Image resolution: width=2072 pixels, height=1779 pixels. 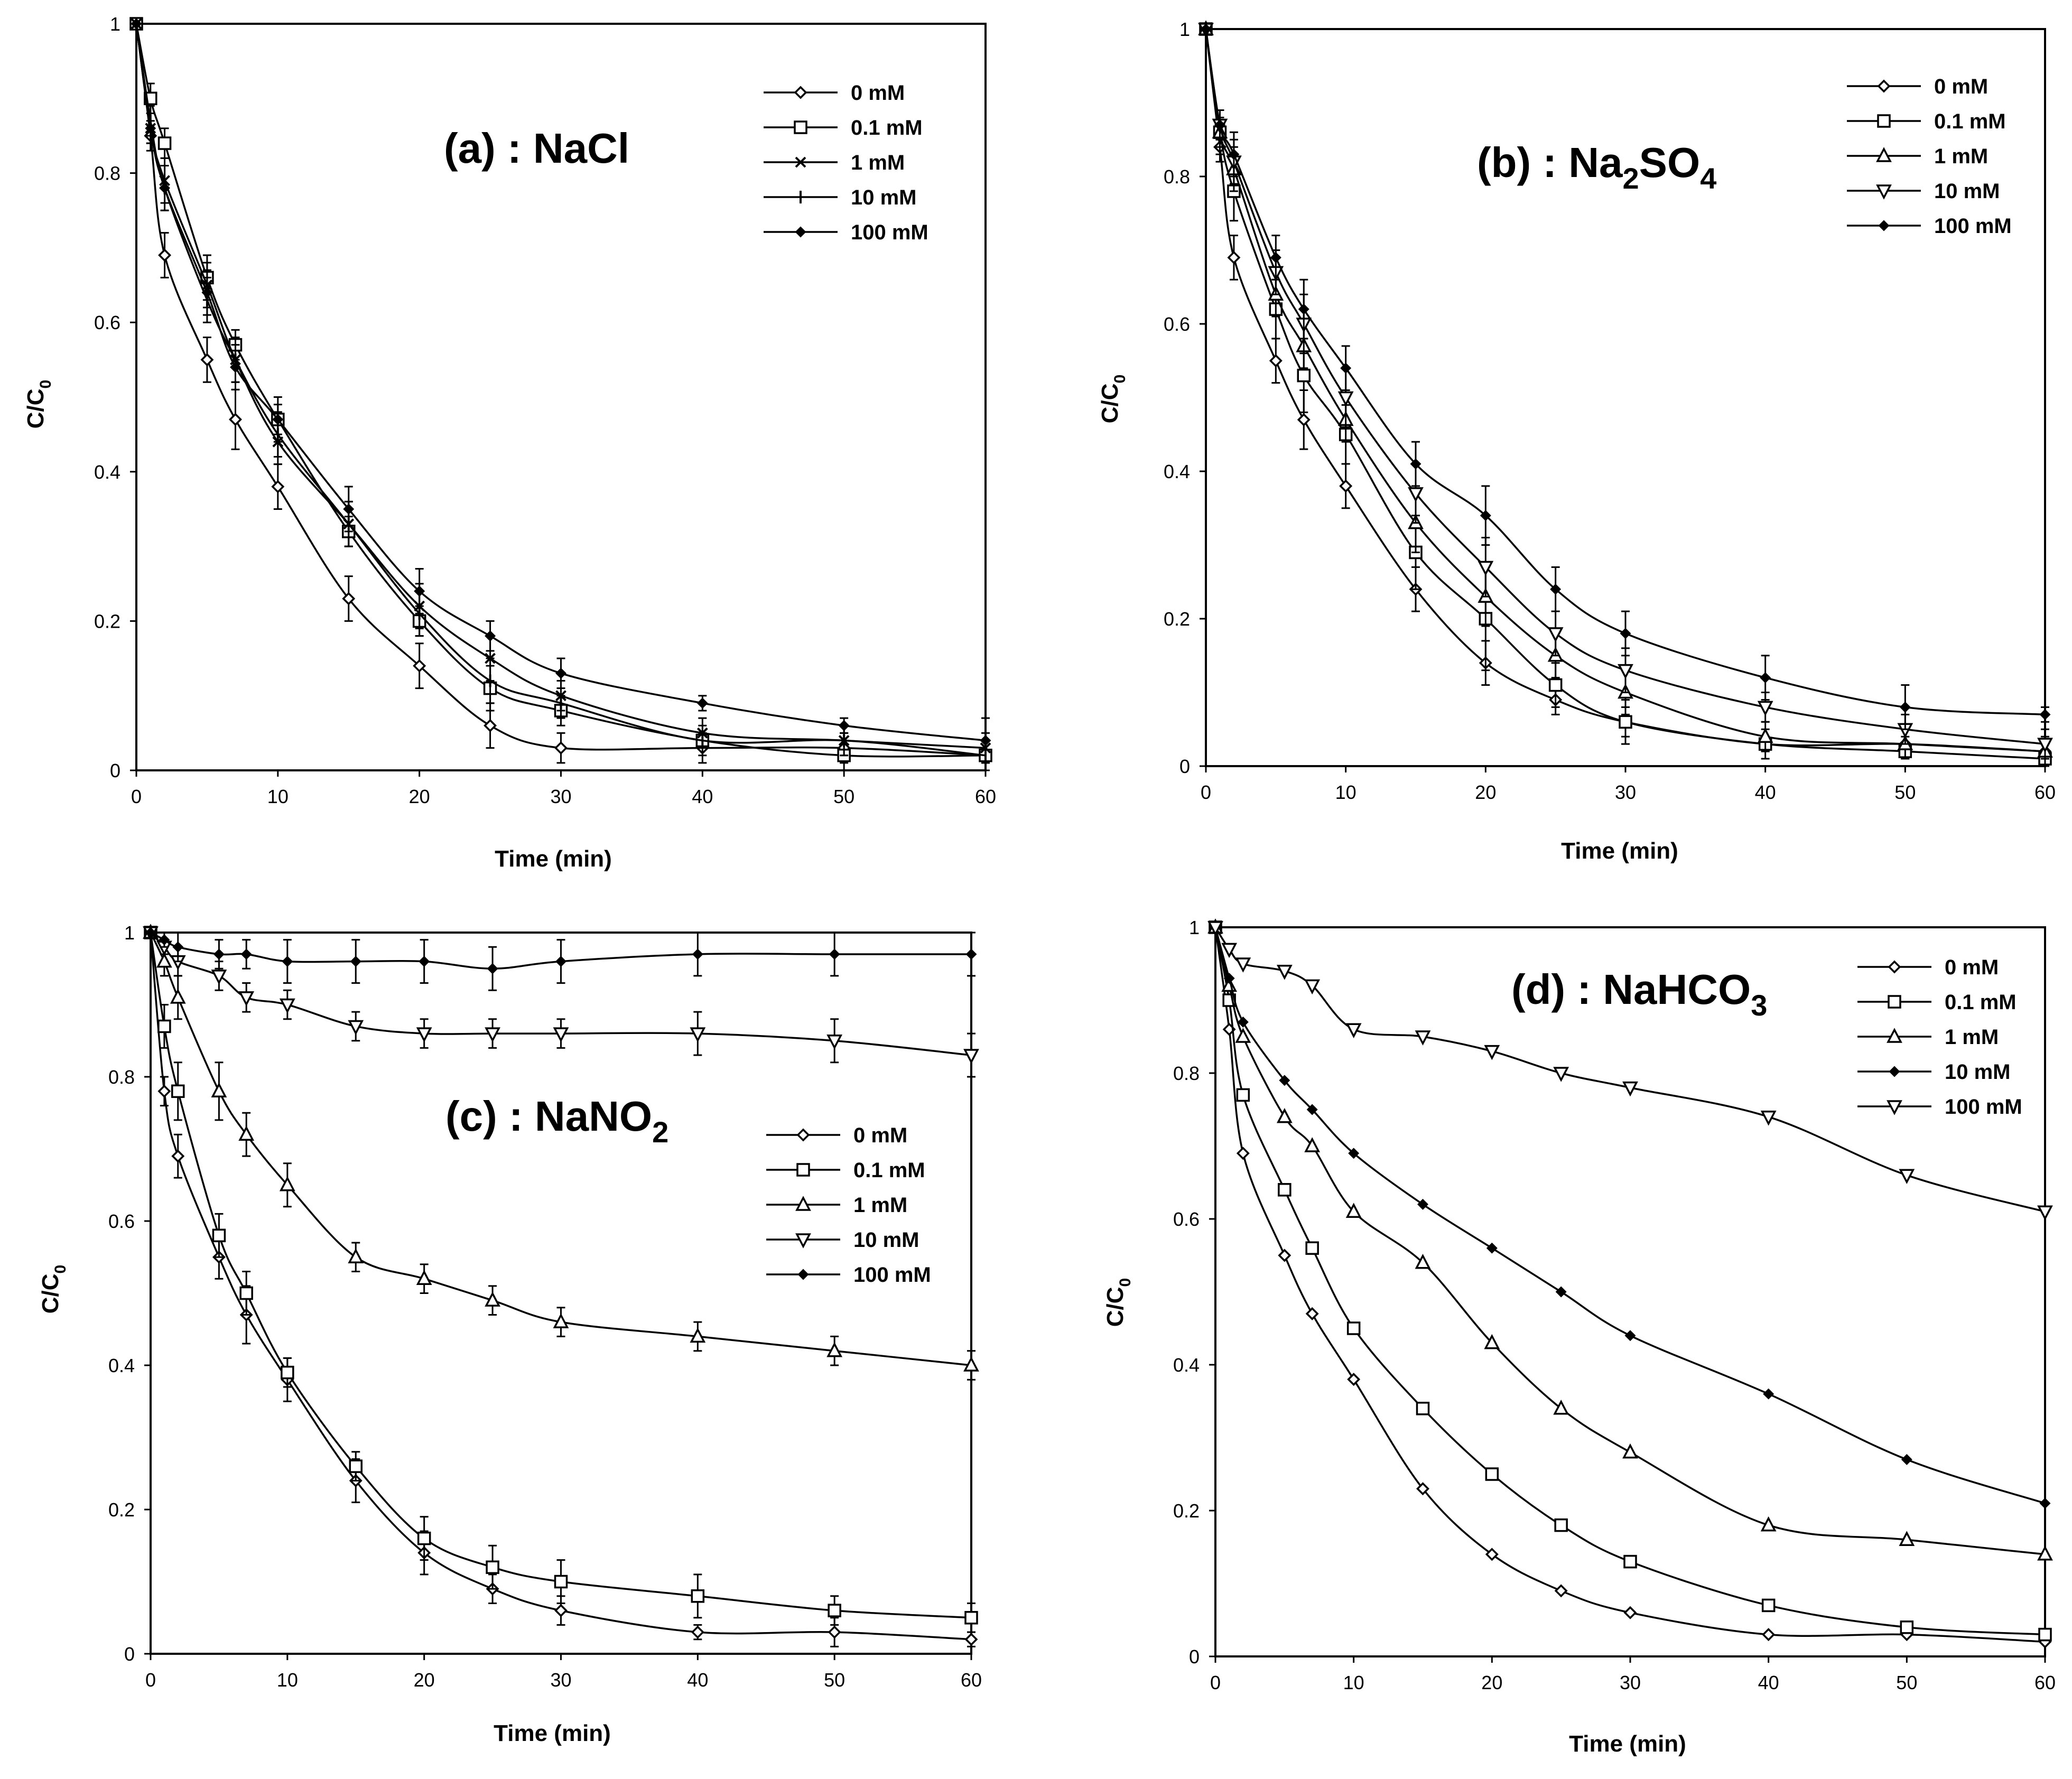 What do you see at coordinates (288, 1680) in the screenshot?
I see `x-tick-label: 10` at bounding box center [288, 1680].